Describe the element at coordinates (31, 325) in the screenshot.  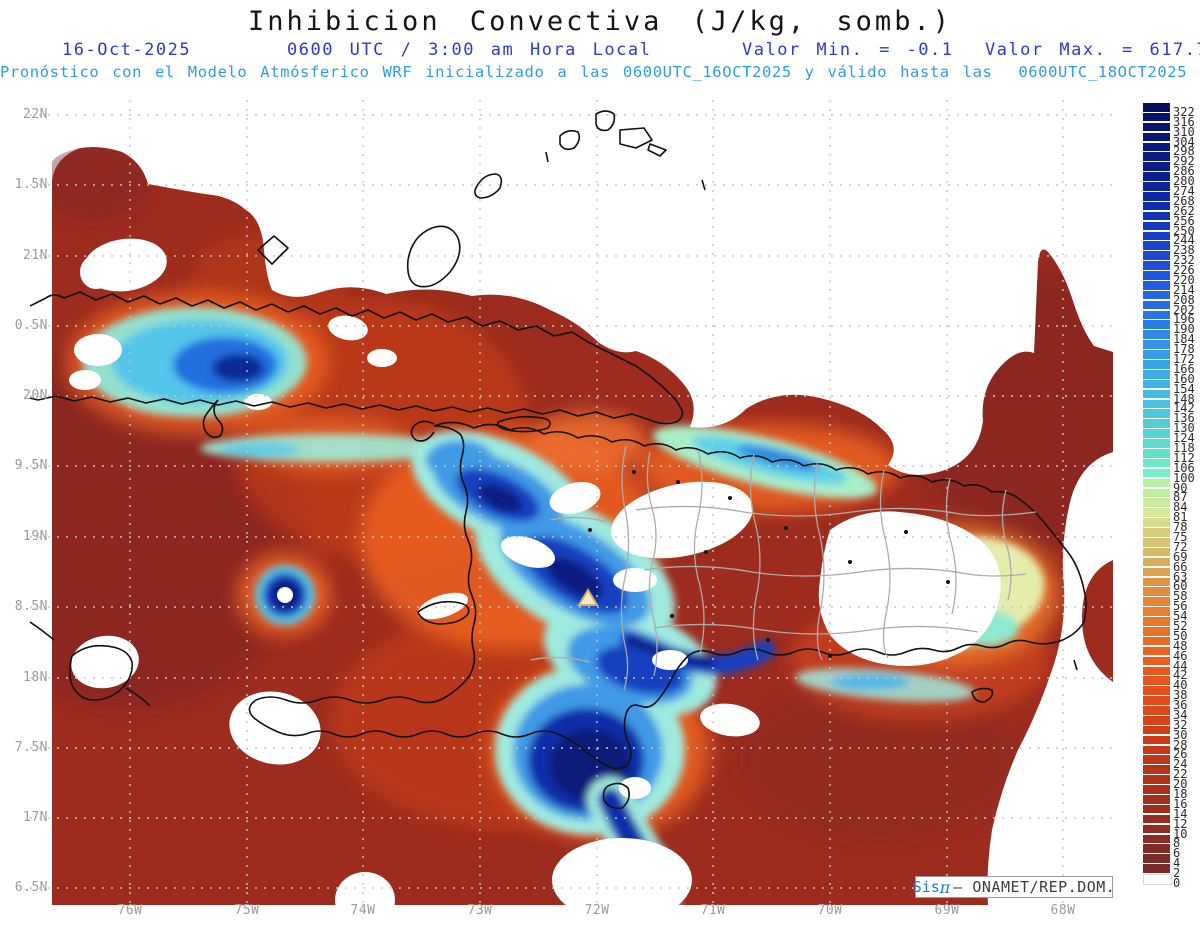
I see `ytick-label: 0.5N` at that location.